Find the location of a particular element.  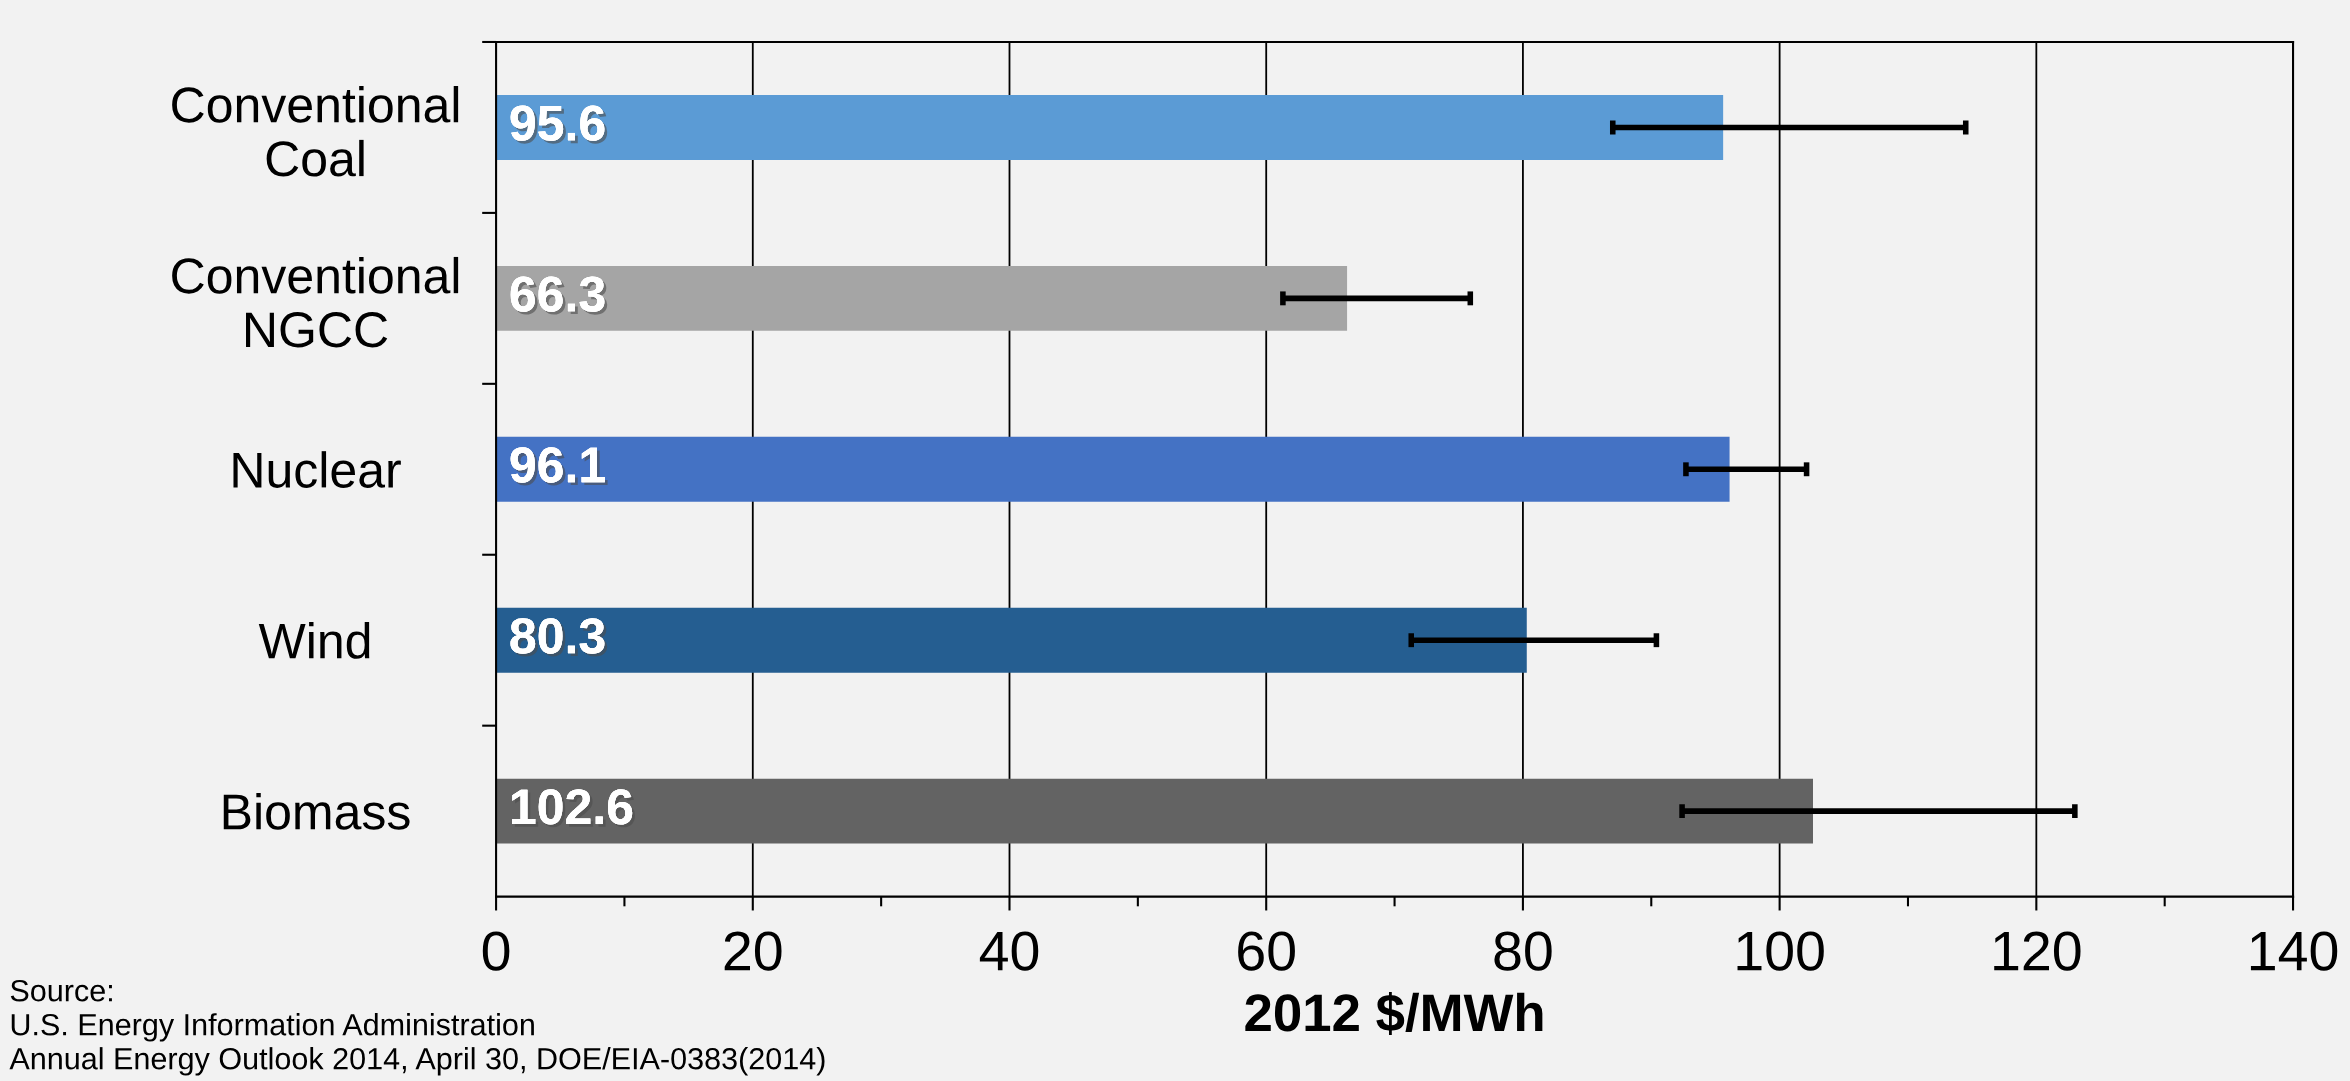

y-tick-label: Conventional Coal is located at coordinates (315, 131).